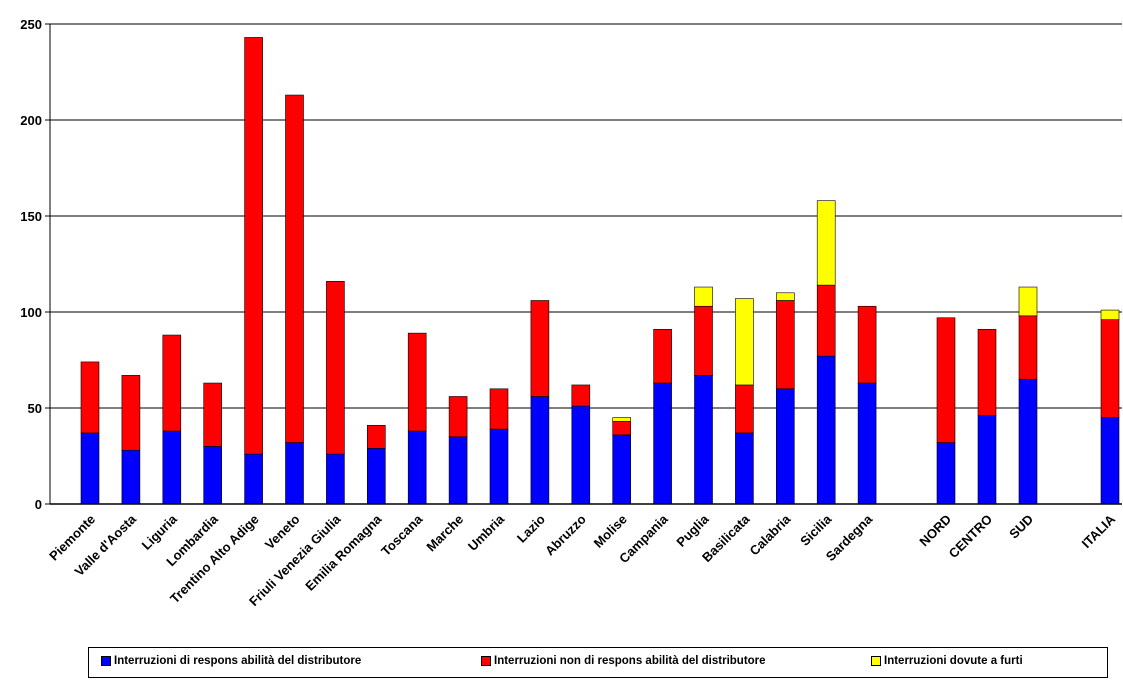  Describe the element at coordinates (35, 408) in the screenshot. I see `y-tick-label: 50` at that location.